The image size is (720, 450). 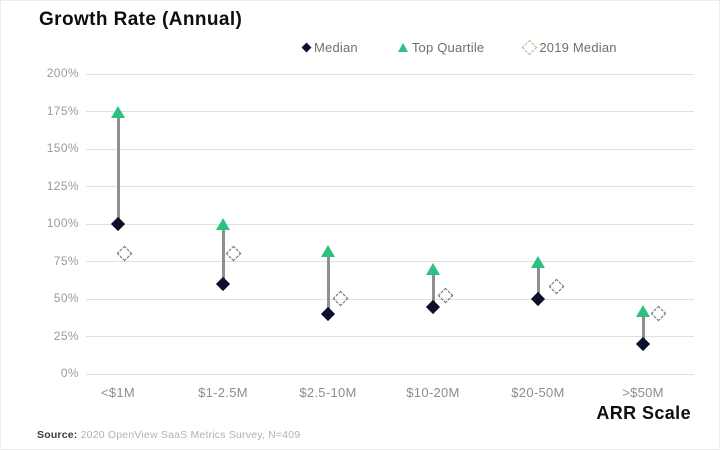 I want to click on legend-item-top-quartile: Top Quartile, so click(x=441, y=47).